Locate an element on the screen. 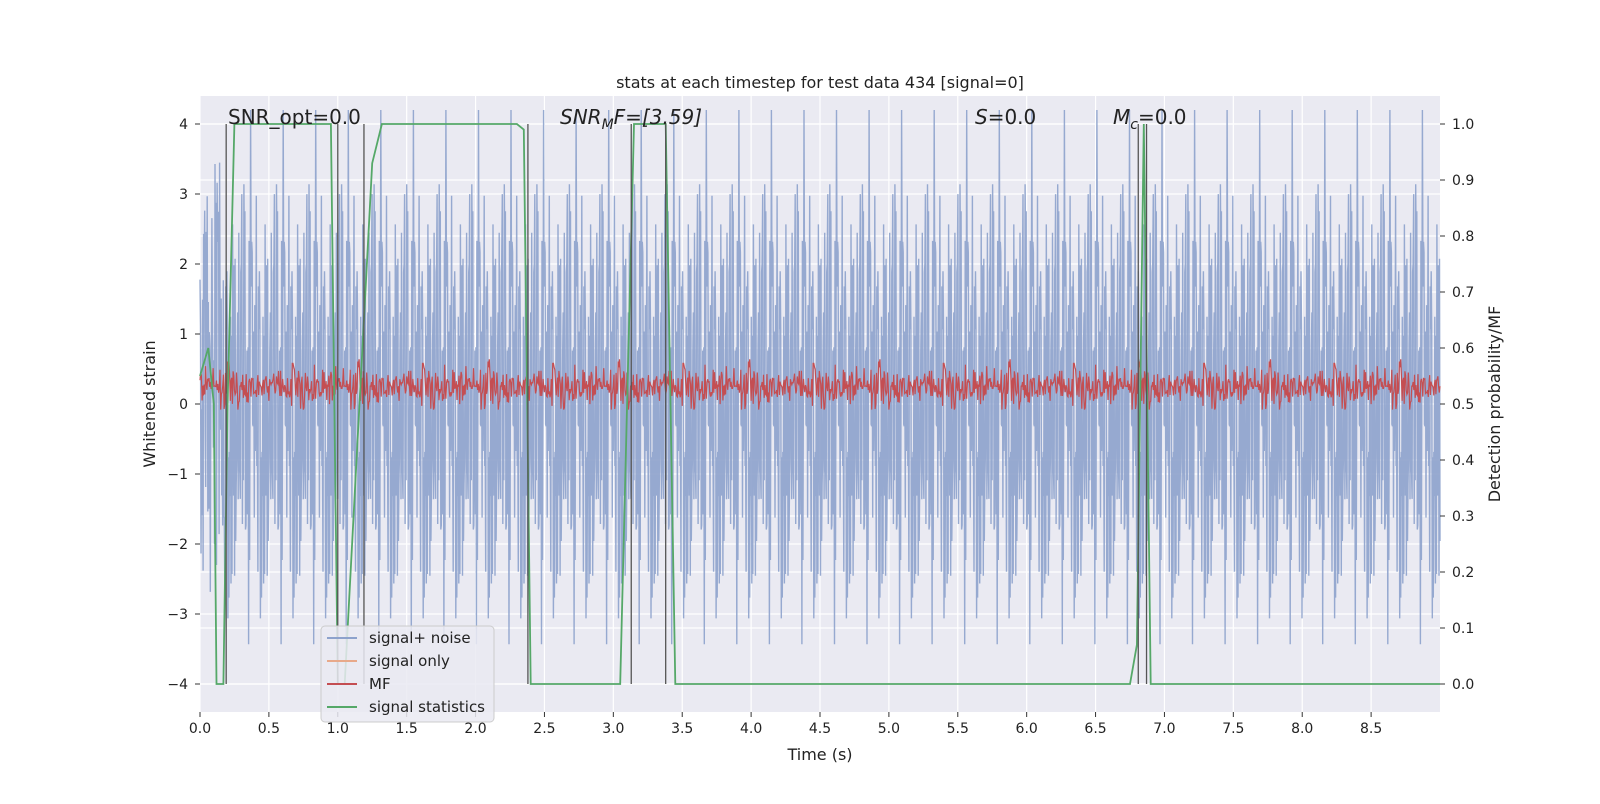 Image resolution: width=1600 pixels, height=804 pixels. x-tick-label: 2.5 is located at coordinates (544, 729).